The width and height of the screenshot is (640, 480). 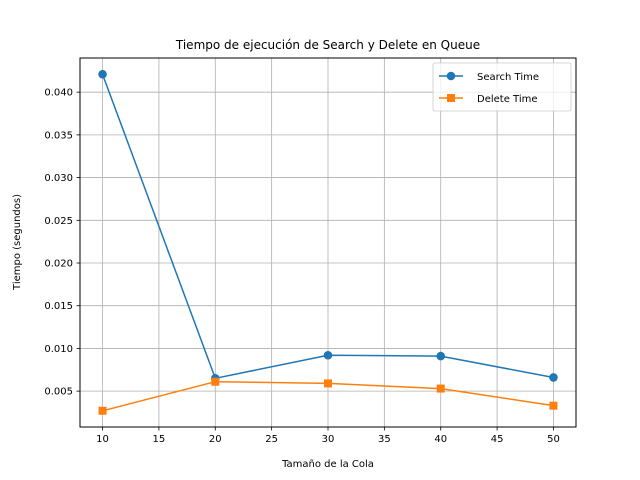 I want to click on legend-box, so click(x=502, y=87).